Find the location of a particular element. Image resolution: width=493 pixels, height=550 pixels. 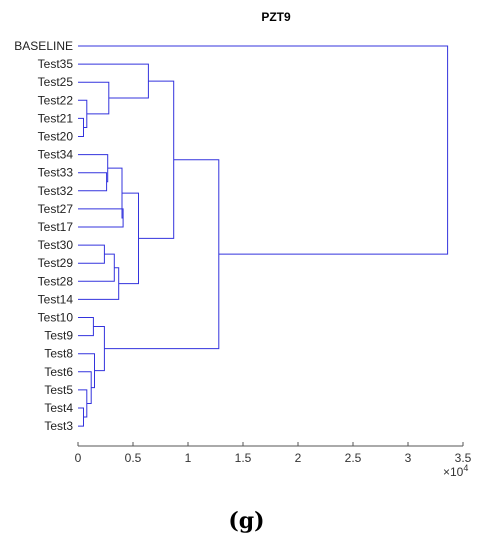

leaf-label: Test6 is located at coordinates (58, 372).